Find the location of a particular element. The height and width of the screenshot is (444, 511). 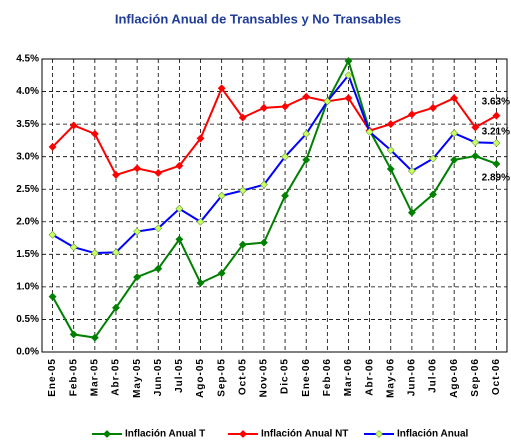

x-tick-label: Ago-05 is located at coordinates (200, 378).